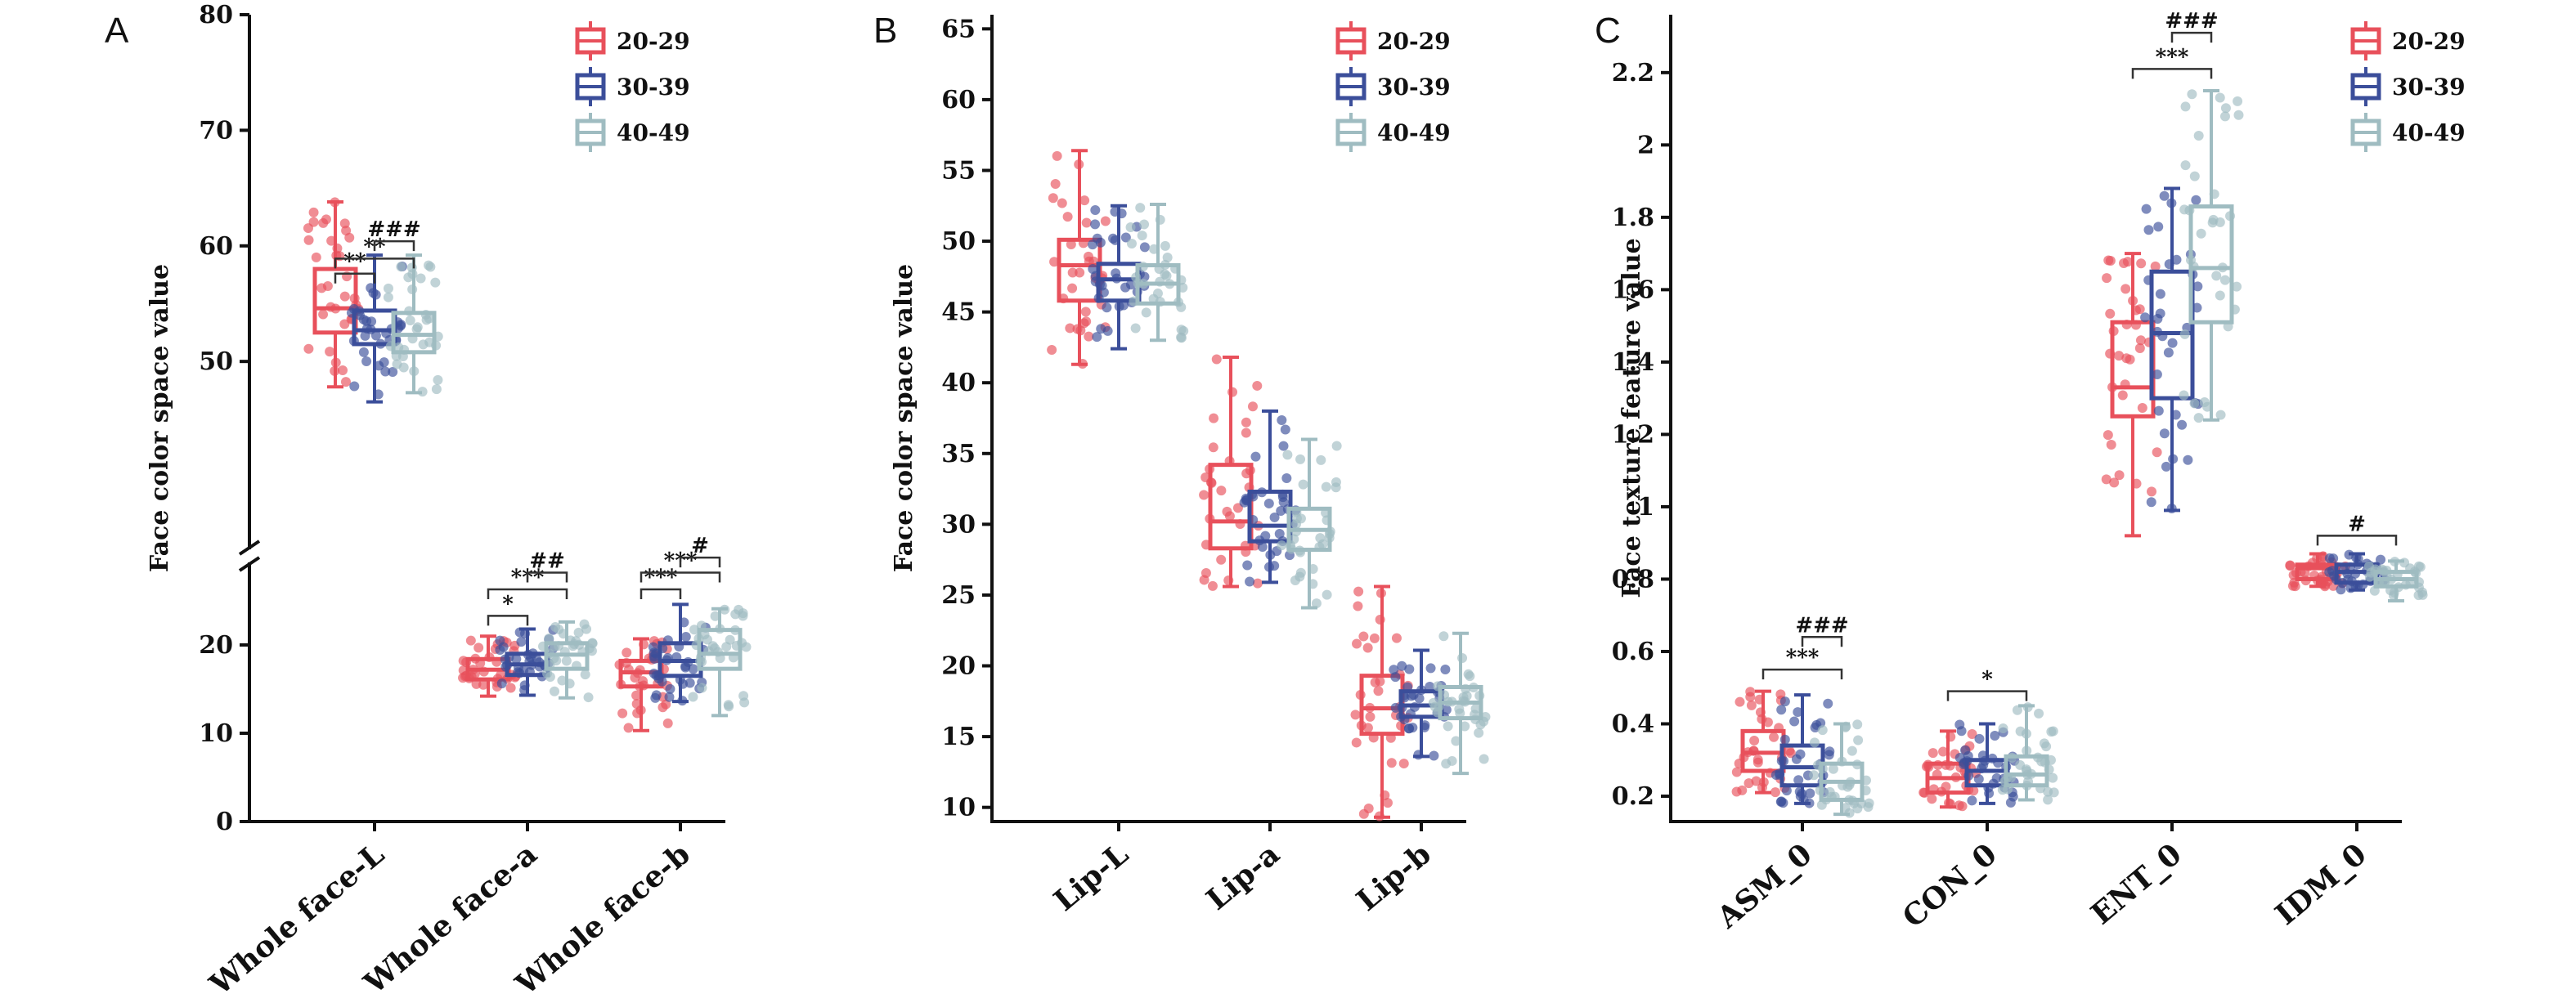 The height and width of the screenshot is (1003, 2576). What do you see at coordinates (958, 383) in the screenshot?
I see `y-tick-label: 40` at bounding box center [958, 383].